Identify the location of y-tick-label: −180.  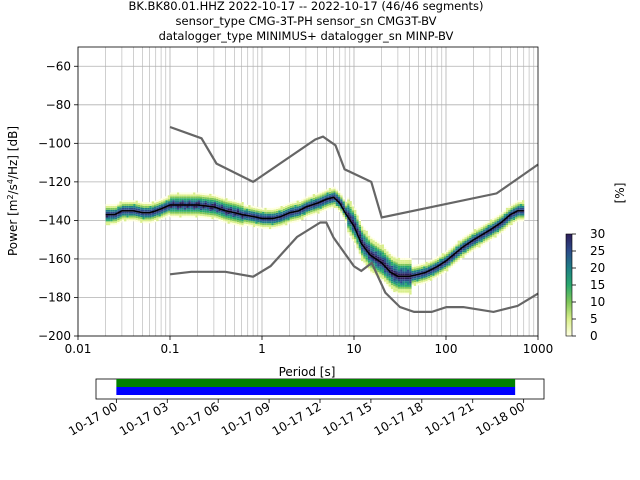
(54, 297).